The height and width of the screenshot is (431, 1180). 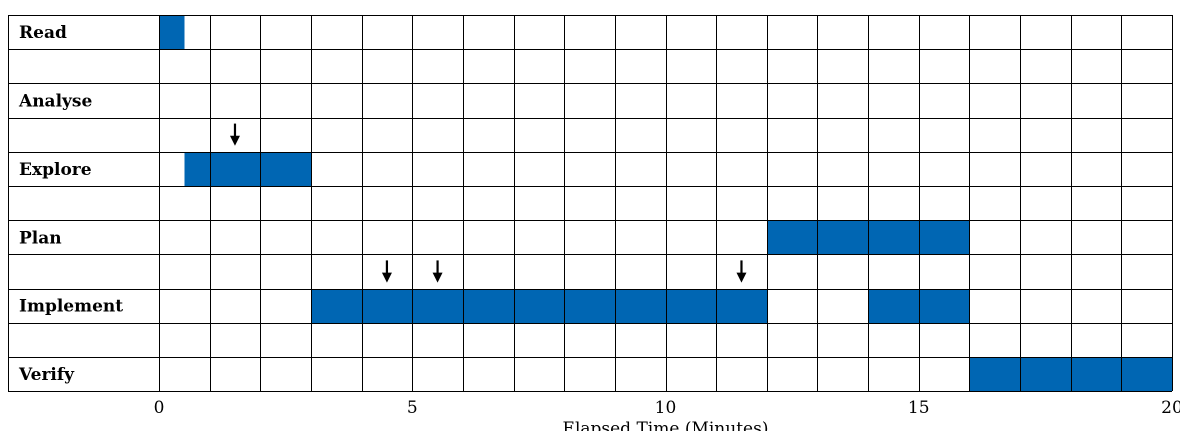 I want to click on row-label-implement: Implement, so click(x=71, y=307).